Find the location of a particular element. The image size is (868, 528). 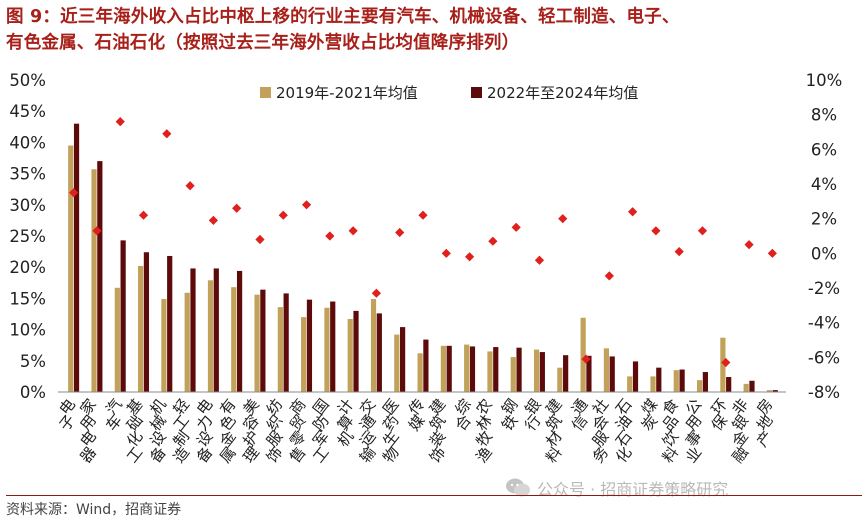

svg-text: 信 is located at coordinates (579, 422).